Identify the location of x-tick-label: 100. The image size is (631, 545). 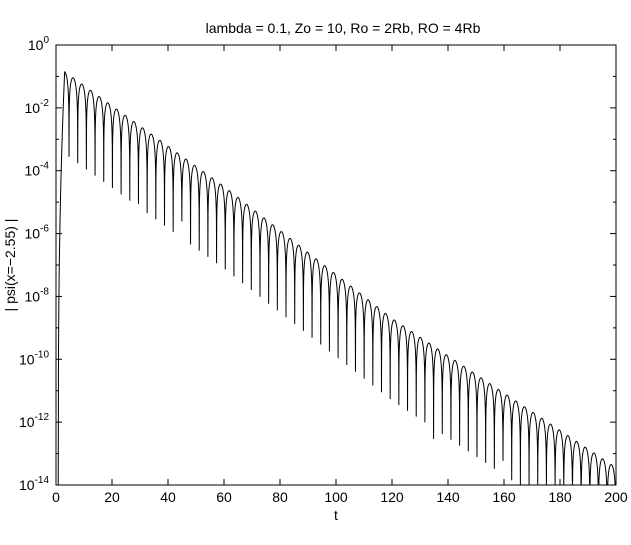
(336, 497).